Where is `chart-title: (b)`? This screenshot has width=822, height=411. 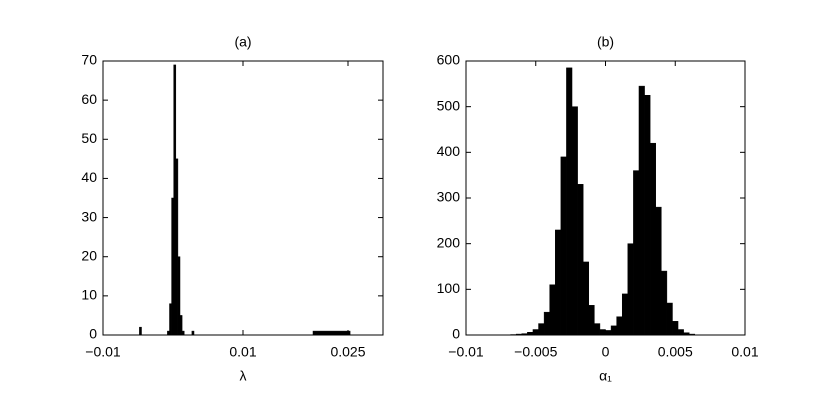
chart-title: (b) is located at coordinates (605, 42).